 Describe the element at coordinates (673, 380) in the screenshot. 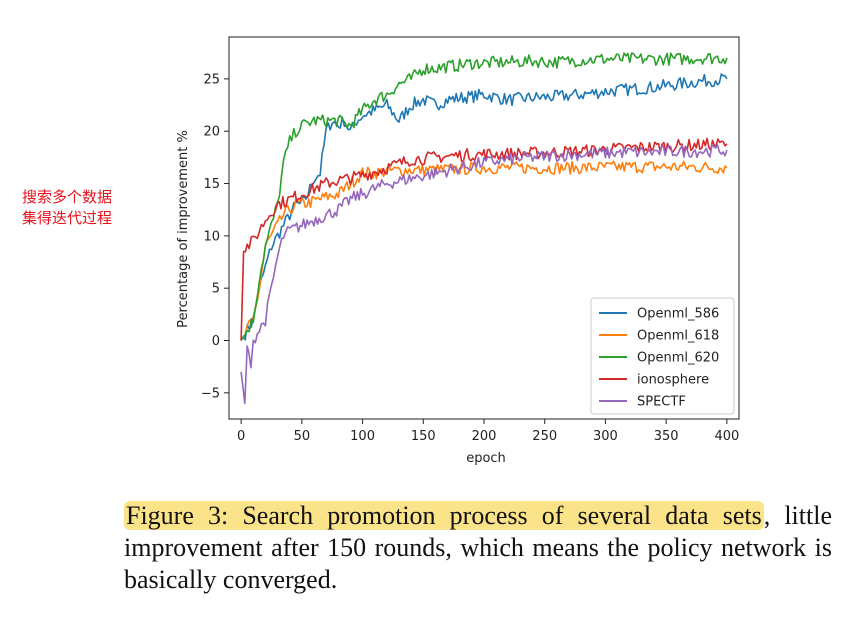

I see `legend-entry: ionosphere` at that location.